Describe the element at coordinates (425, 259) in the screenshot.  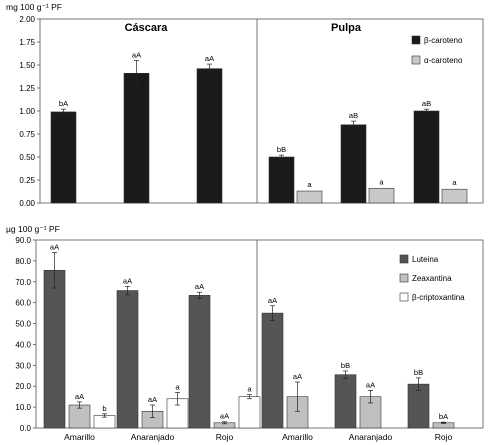
I see `legend-label: Luteina` at that location.